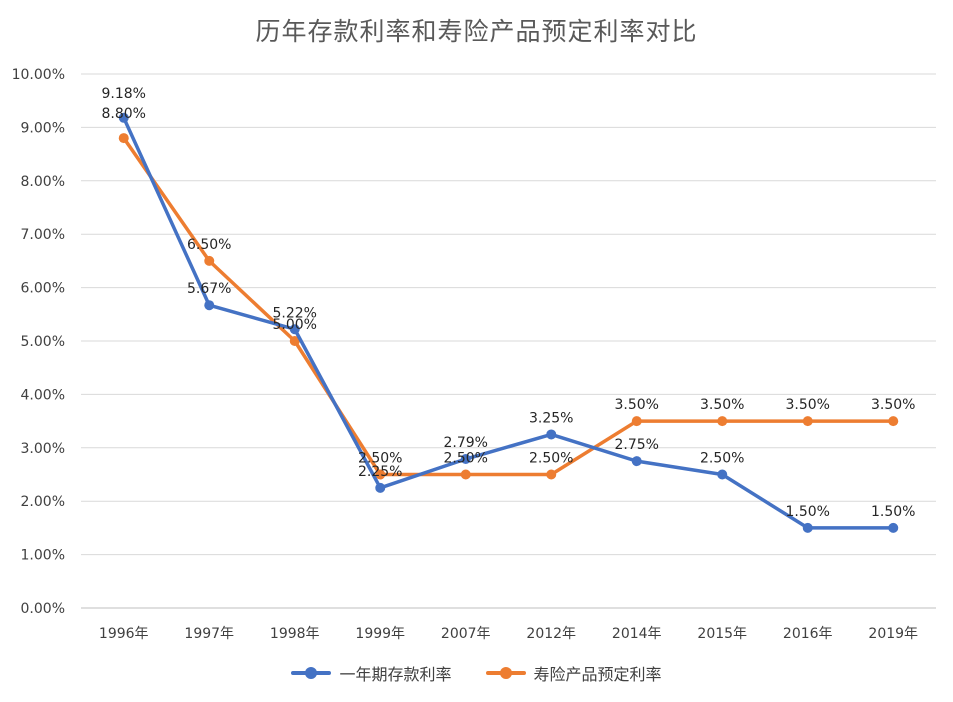  Describe the element at coordinates (476, 673) in the screenshot. I see `legend: 一年期存款利率 寿险产品预定利率` at that location.